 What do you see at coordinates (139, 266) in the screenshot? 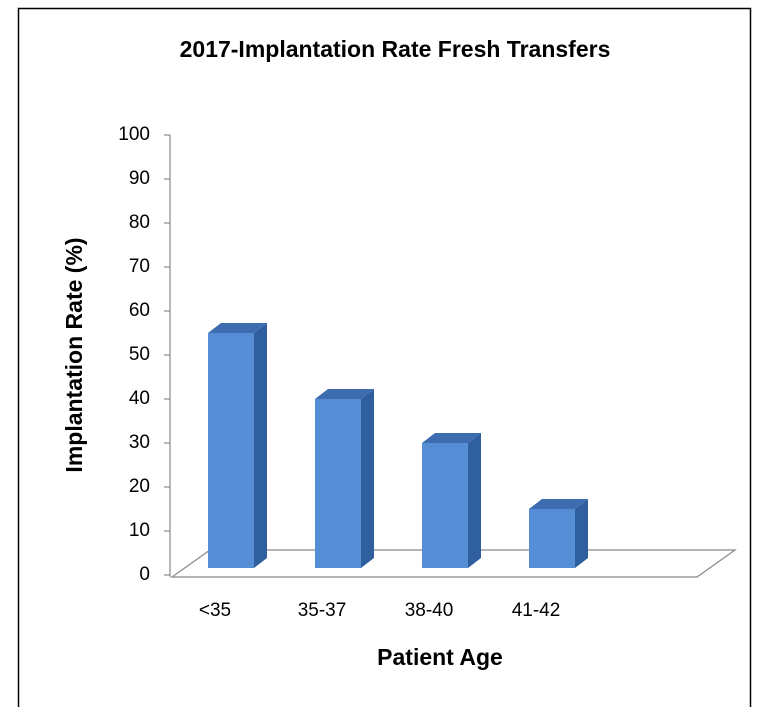
I see `y-tick-label: 70` at bounding box center [139, 266].